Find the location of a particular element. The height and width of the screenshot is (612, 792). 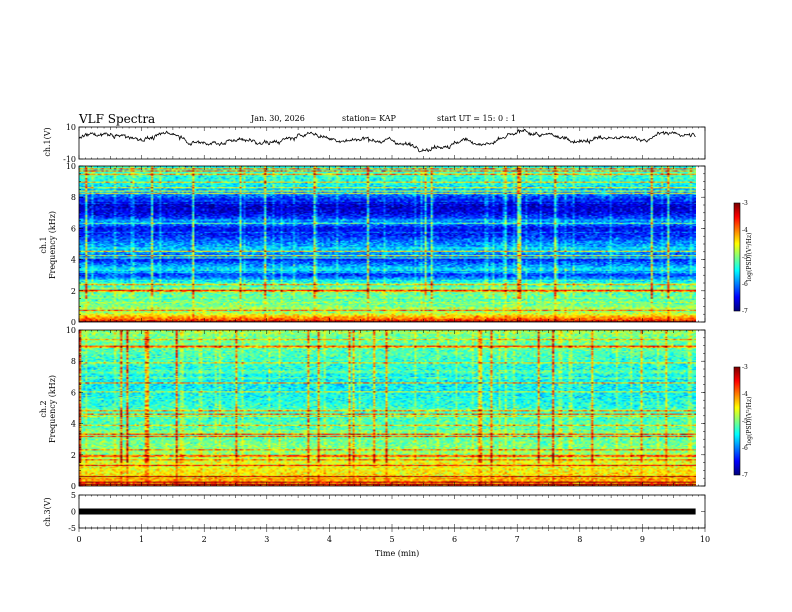

header-station: station= KAP is located at coordinates (369, 118).